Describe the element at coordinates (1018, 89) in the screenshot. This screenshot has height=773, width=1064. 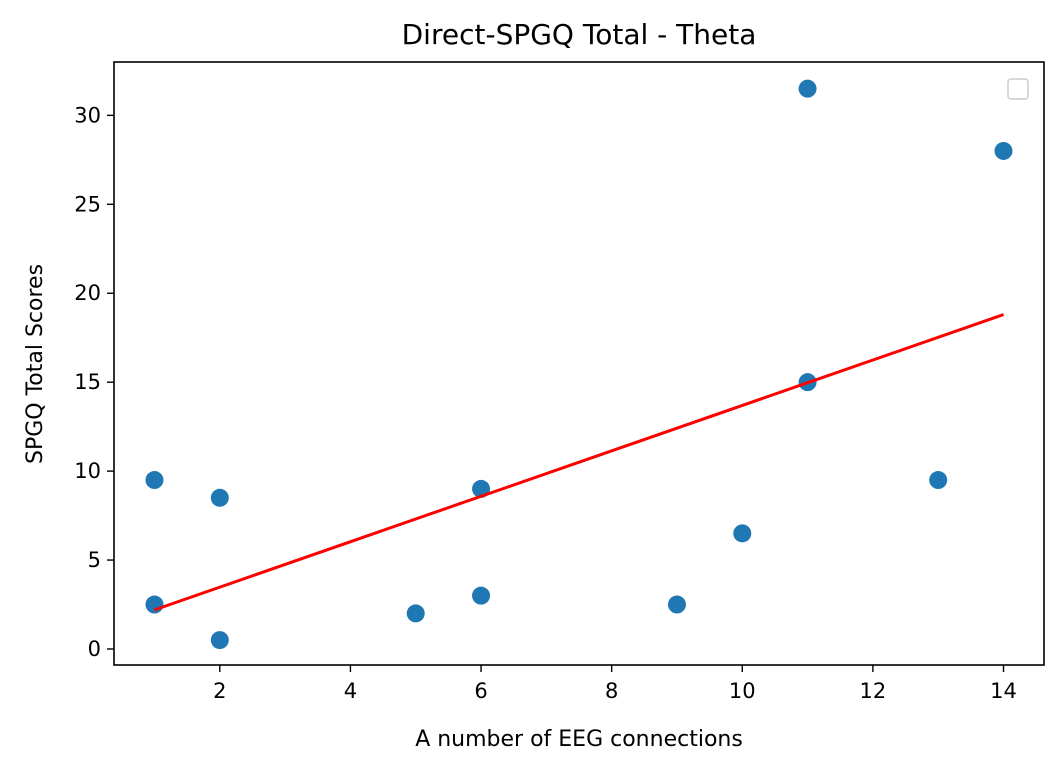
I see `legend-box` at that location.